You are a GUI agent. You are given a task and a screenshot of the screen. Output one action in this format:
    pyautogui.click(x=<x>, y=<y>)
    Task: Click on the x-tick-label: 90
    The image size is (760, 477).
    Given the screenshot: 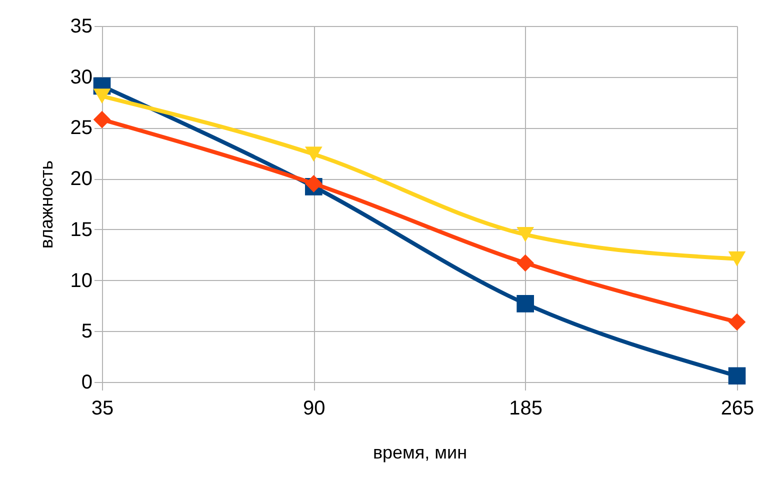 What is the action you would take?
    pyautogui.click(x=314, y=409)
    